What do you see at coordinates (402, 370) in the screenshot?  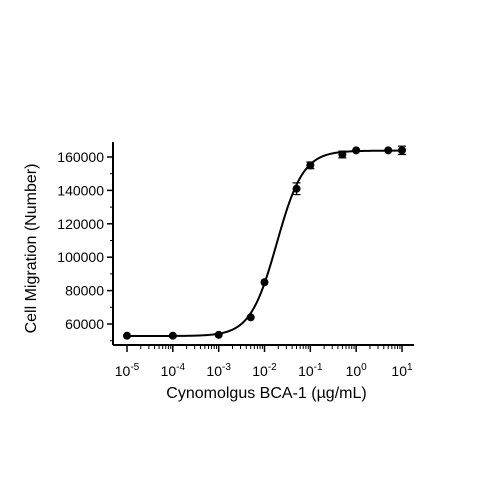 I see `x-tick-label: 101` at bounding box center [402, 370].